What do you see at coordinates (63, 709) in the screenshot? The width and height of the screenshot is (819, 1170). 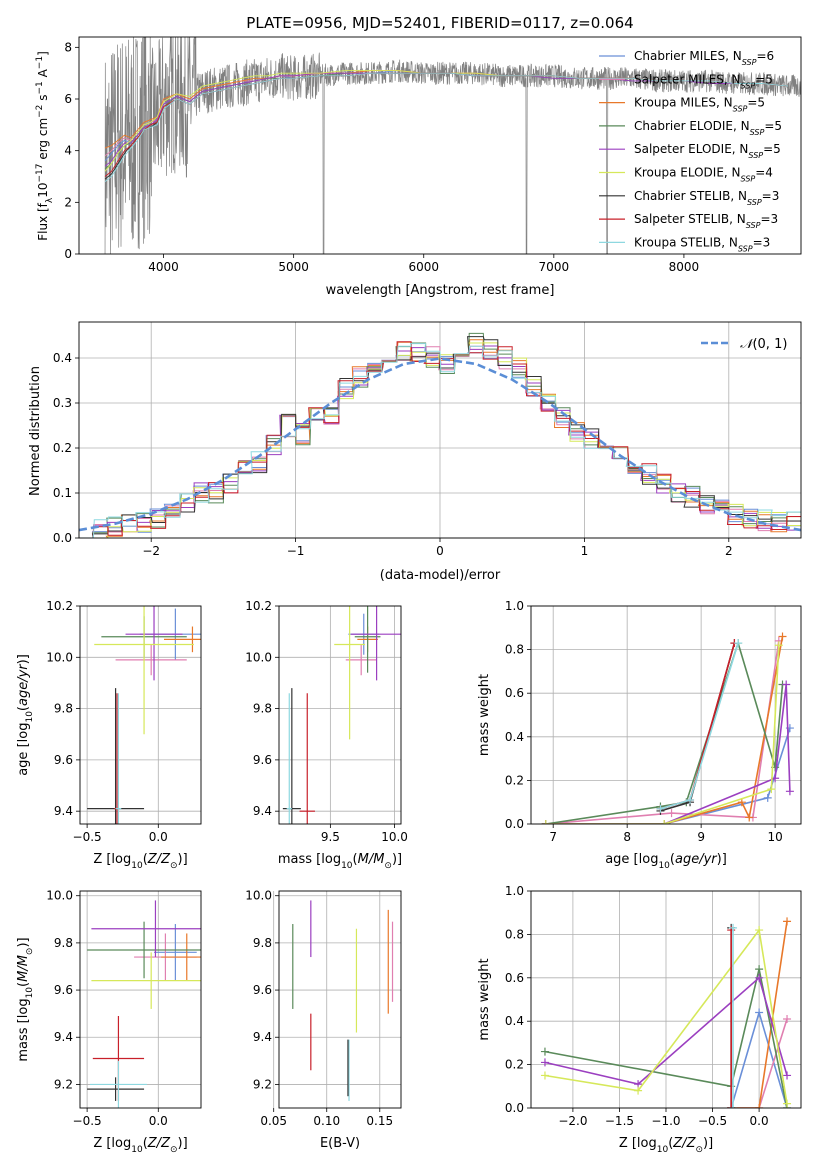 I see `y-tick-label: 9.8` at bounding box center [63, 709].